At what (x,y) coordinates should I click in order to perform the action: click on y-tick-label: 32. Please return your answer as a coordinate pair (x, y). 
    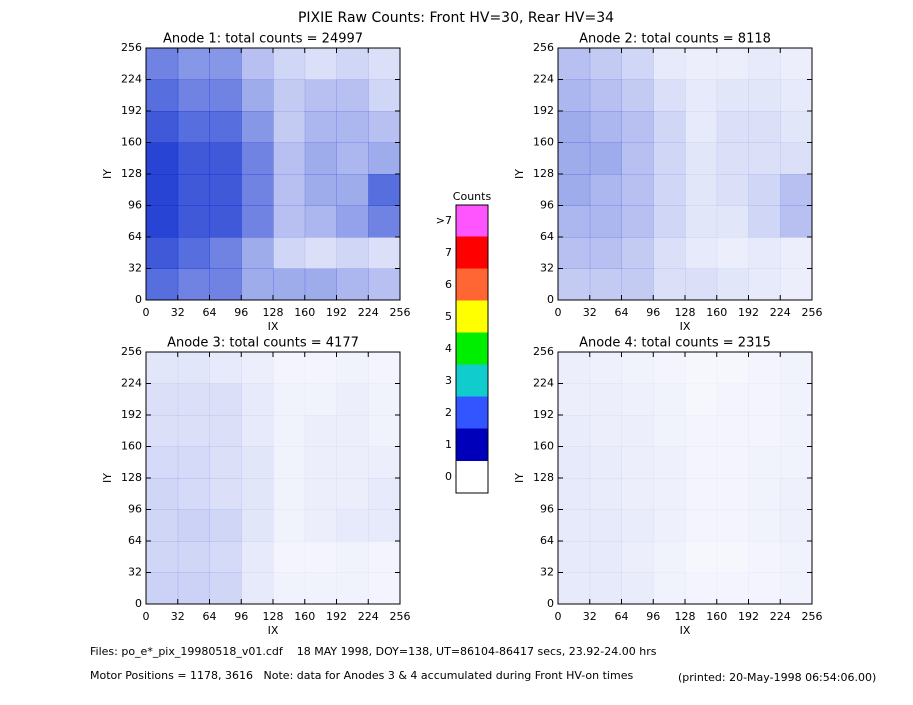
    Looking at the image, I should click on (547, 268).